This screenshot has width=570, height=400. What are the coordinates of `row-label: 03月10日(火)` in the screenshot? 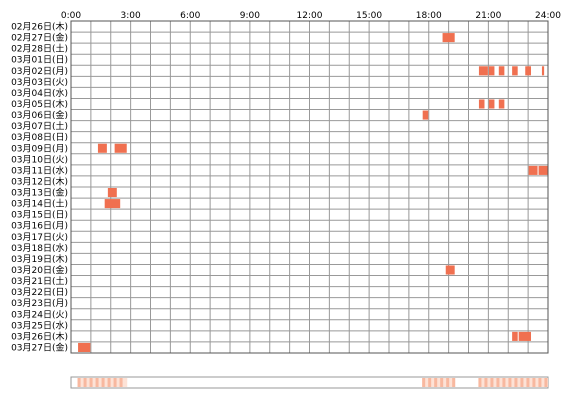 It's located at (39, 159).